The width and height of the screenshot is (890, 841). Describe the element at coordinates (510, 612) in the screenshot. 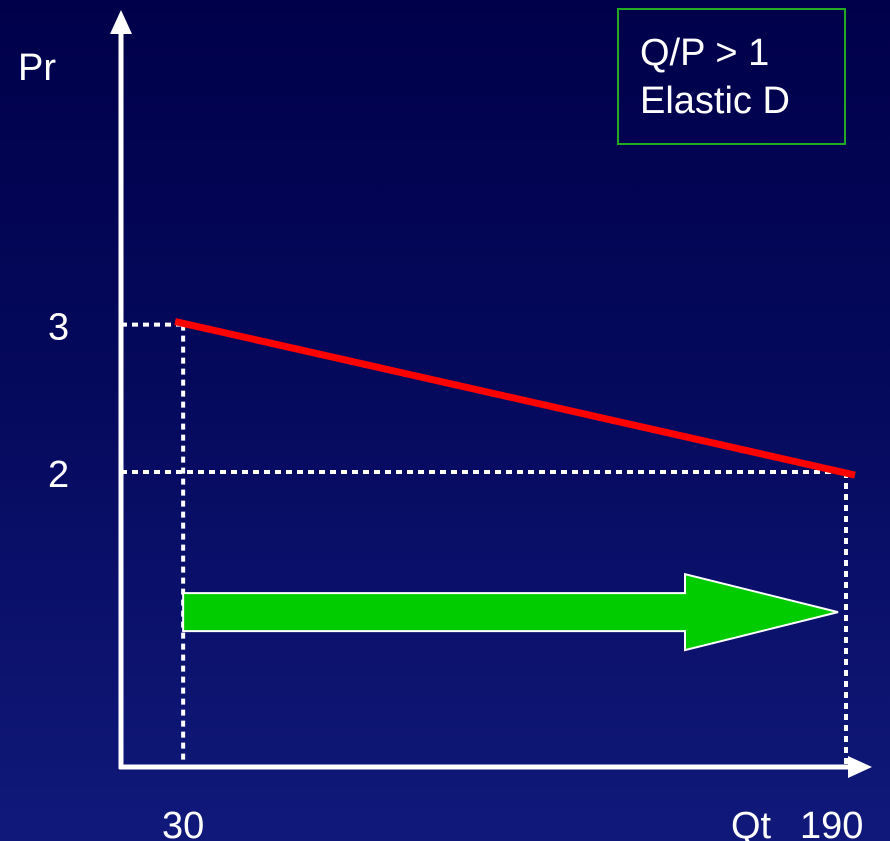

I see `quantity-change-arrow` at that location.